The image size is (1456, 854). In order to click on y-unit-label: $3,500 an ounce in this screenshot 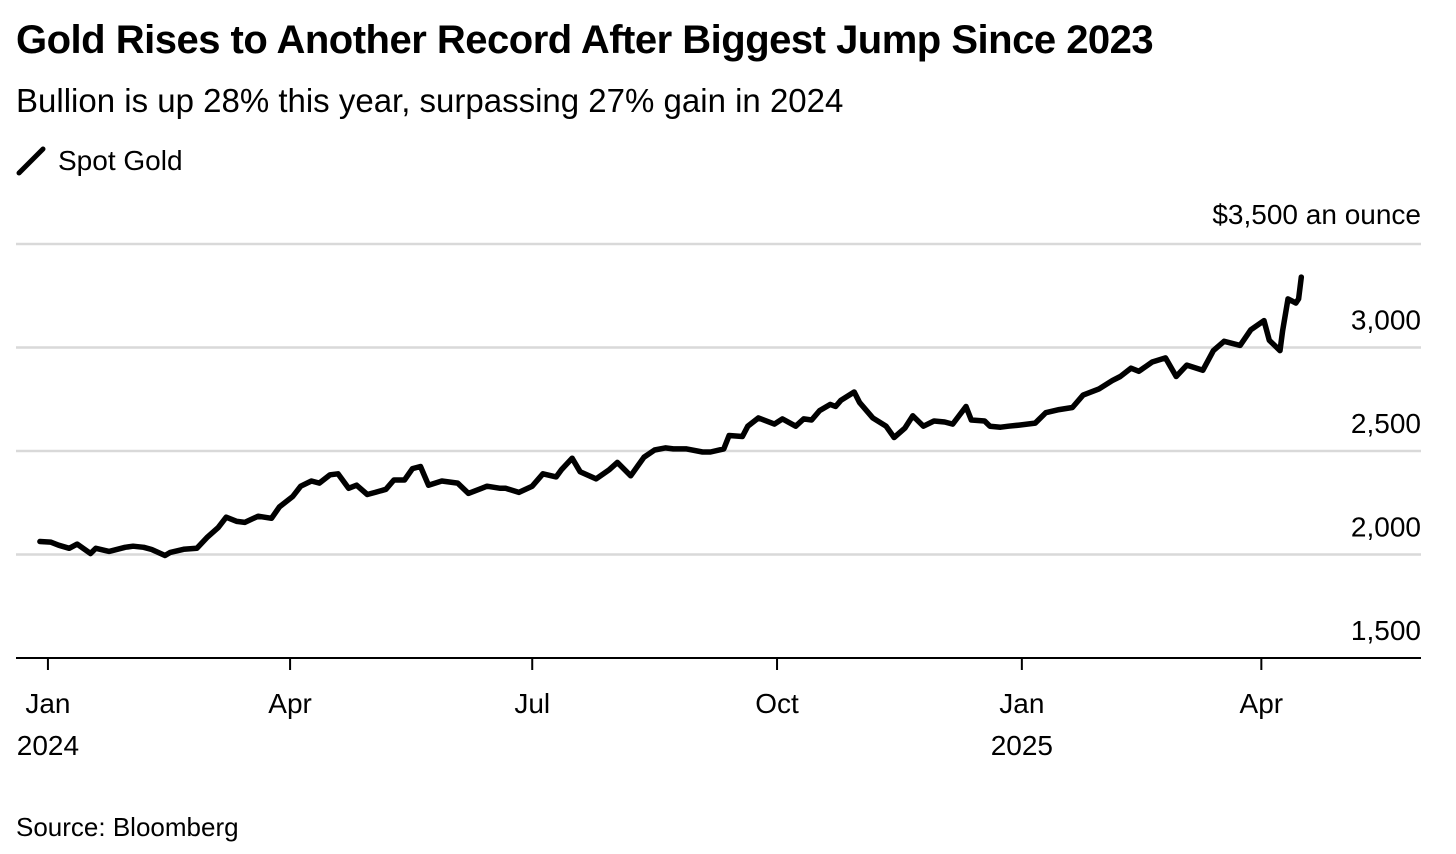, I will do `click(1316, 214)`.